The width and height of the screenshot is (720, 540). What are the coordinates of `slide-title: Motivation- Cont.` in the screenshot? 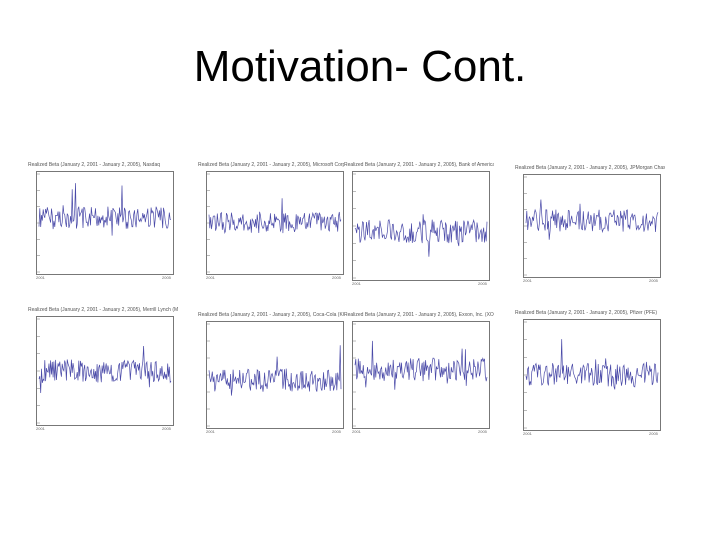 It's located at (360, 66).